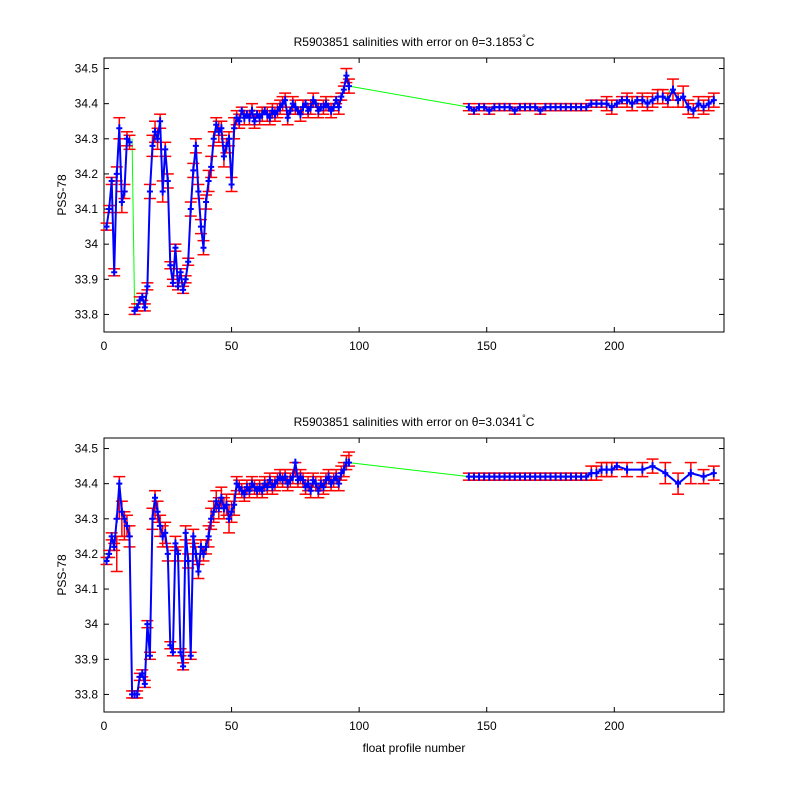 The width and height of the screenshot is (800, 800). Describe the element at coordinates (62, 575) in the screenshot. I see `y-axis-label: PSS-78` at that location.